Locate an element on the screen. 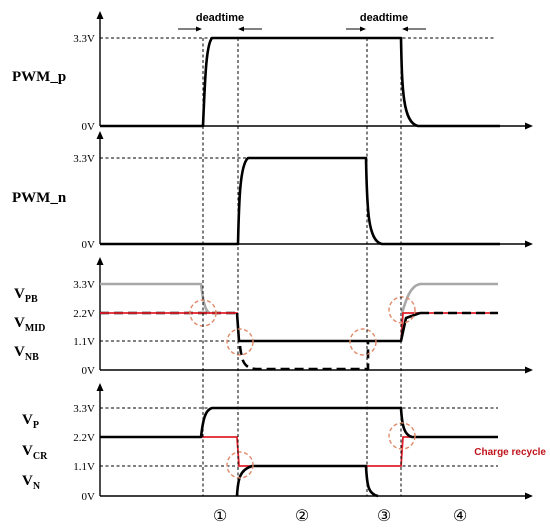  deadtime-annotation-2: deadtime is located at coordinates (386, 22).